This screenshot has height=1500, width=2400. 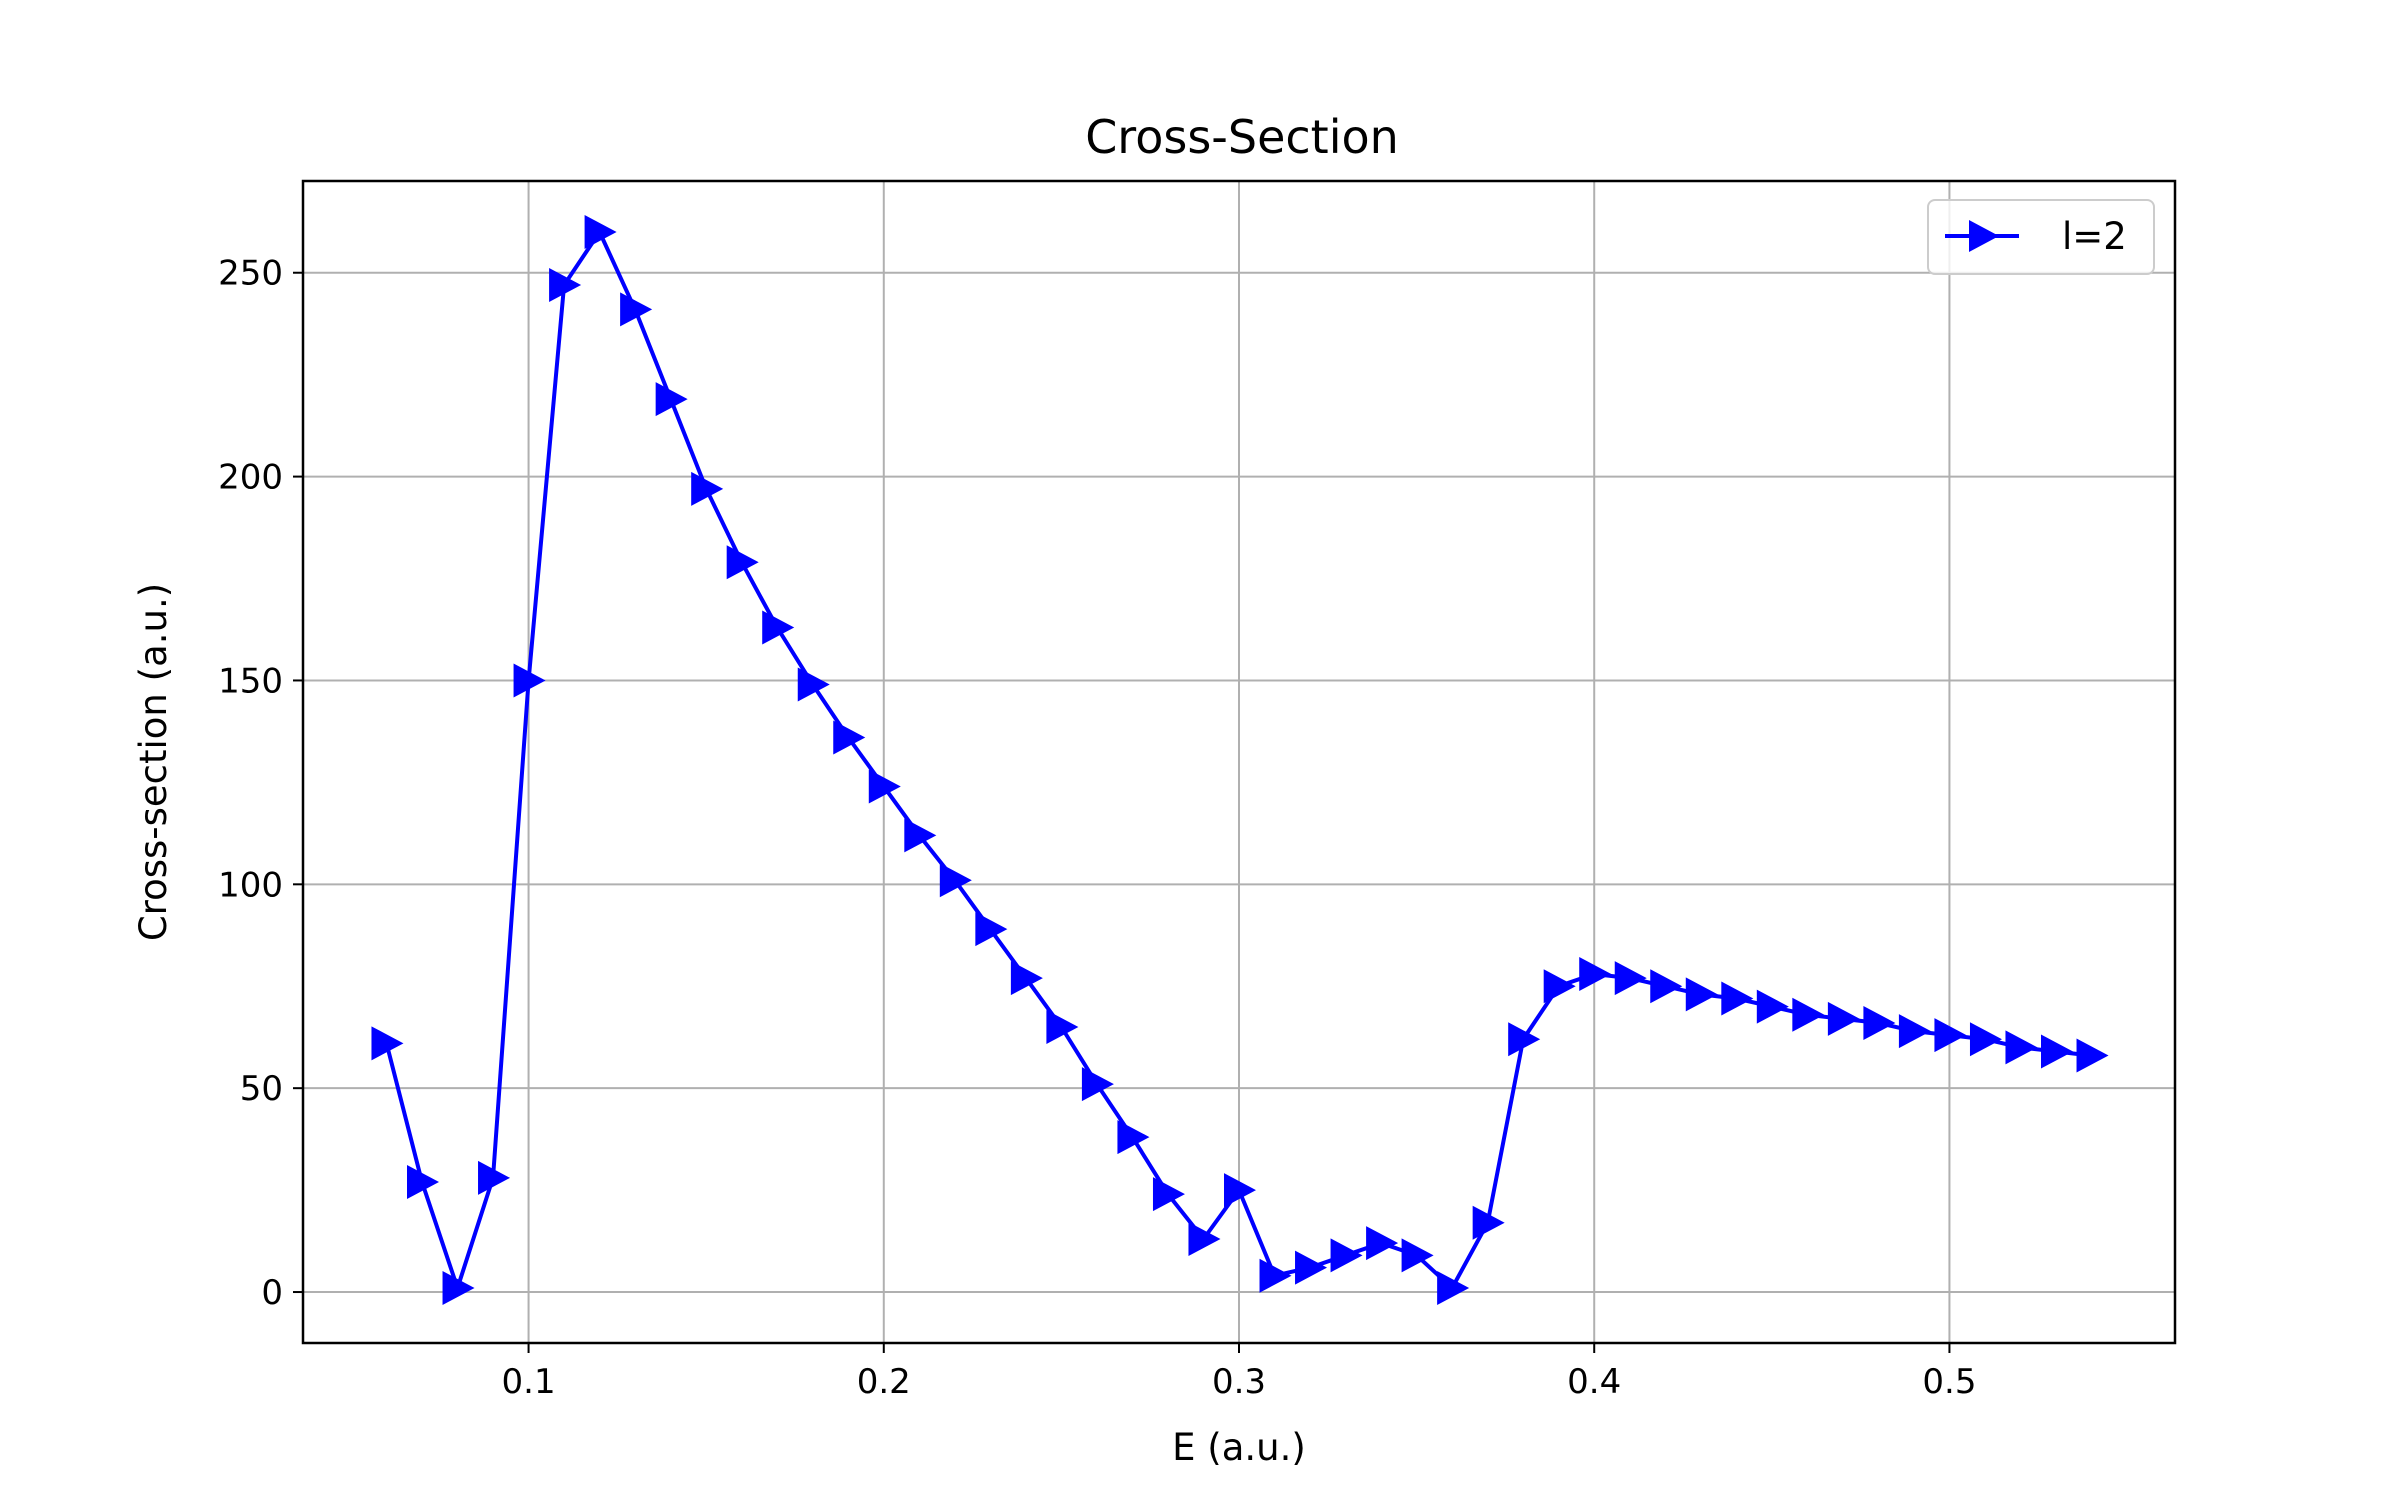 I want to click on x-axis-label: E (a.u.), so click(x=1239, y=1447).